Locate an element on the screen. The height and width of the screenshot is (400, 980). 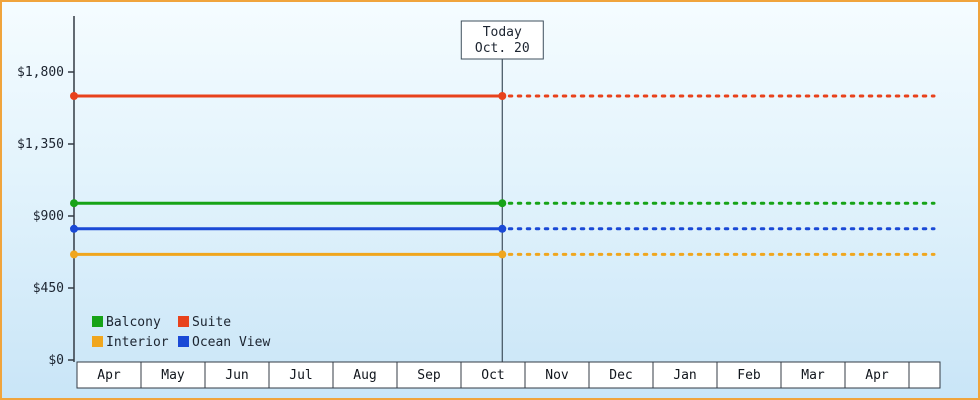
month-label: Aug is located at coordinates (364, 375).